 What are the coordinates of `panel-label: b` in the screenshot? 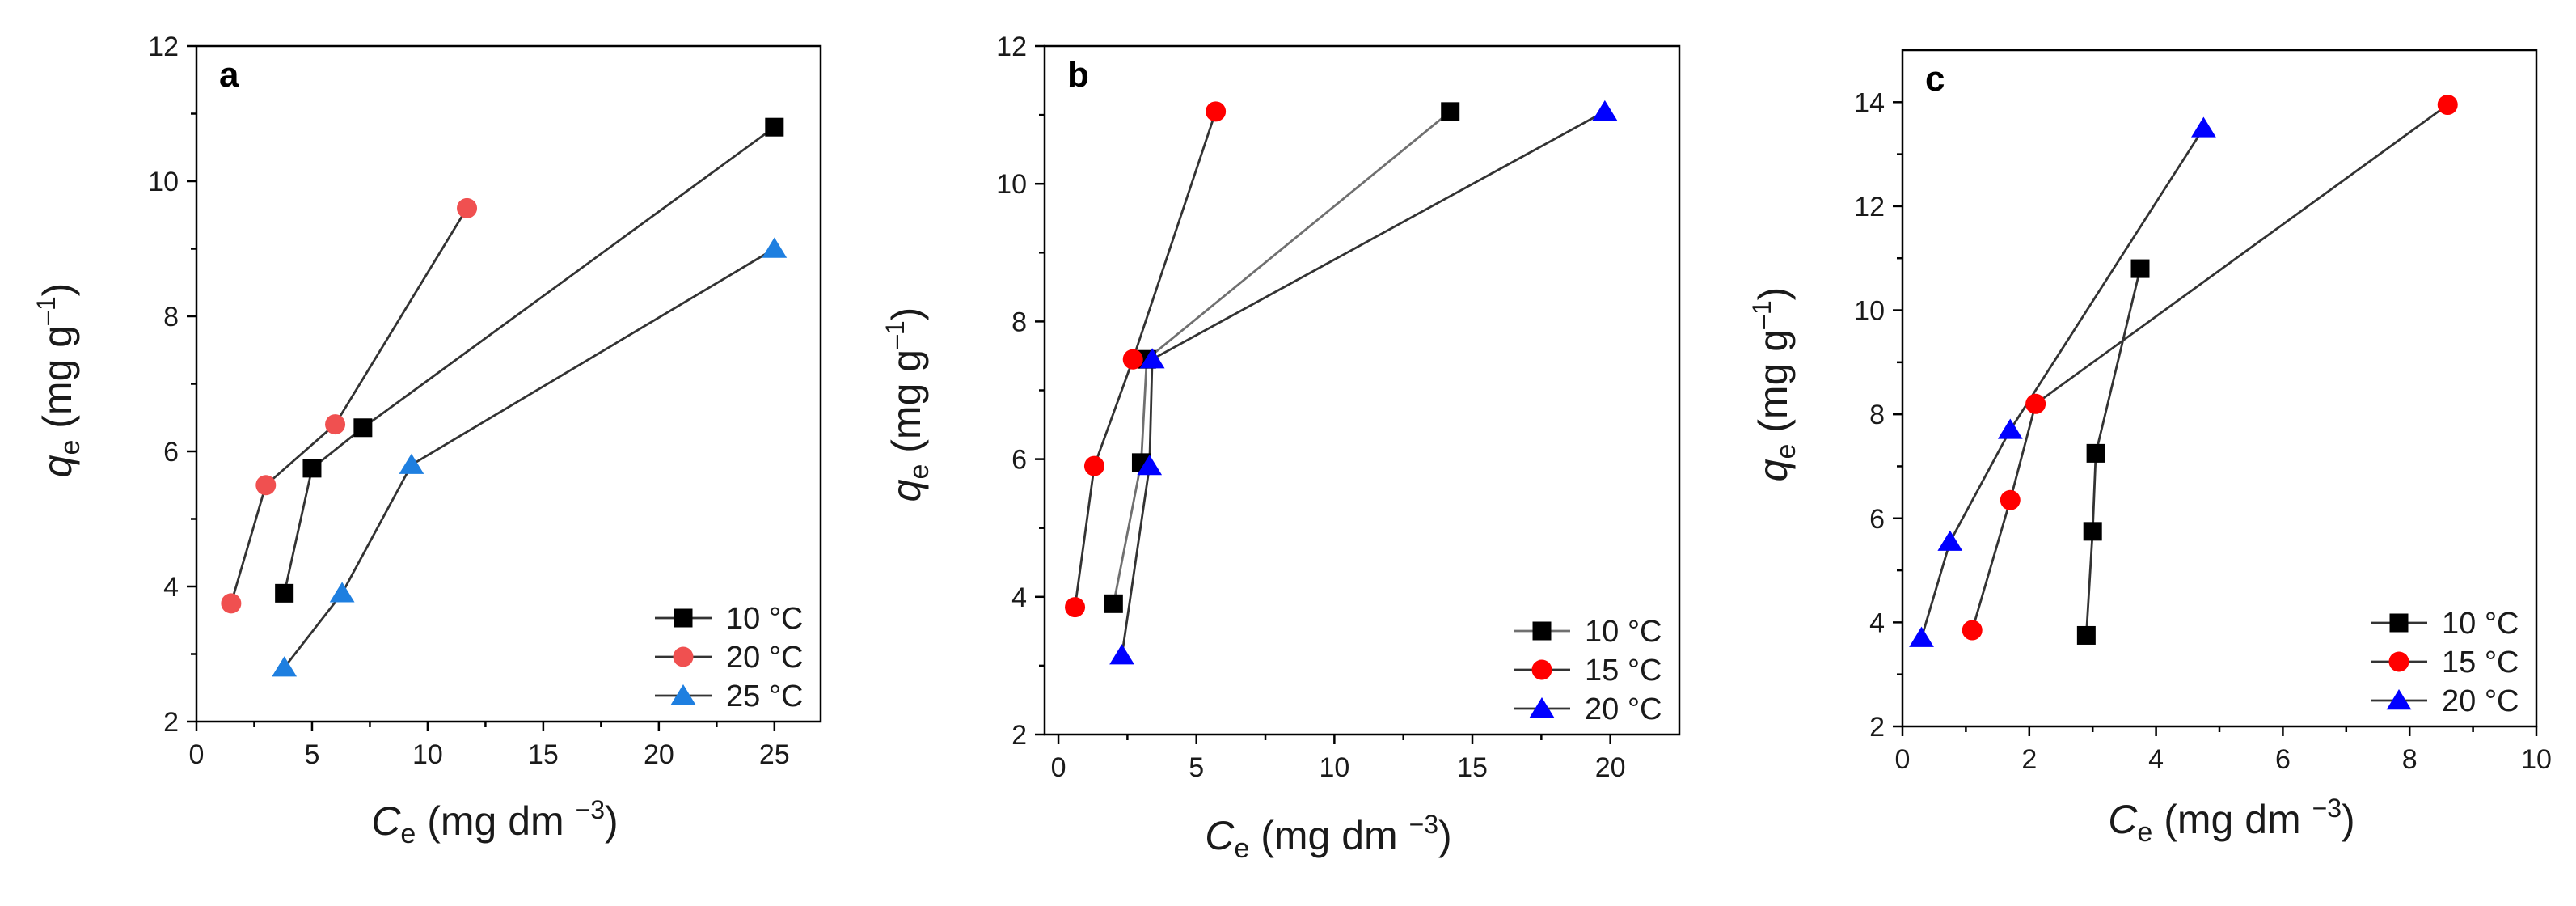 It's located at (1078, 75).